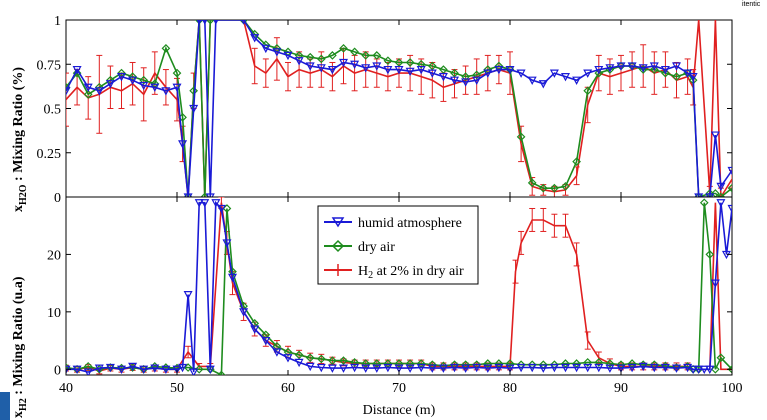  What do you see at coordinates (18, 414) in the screenshot?
I see `bottom-y-label-main: x` at bounding box center [18, 414].